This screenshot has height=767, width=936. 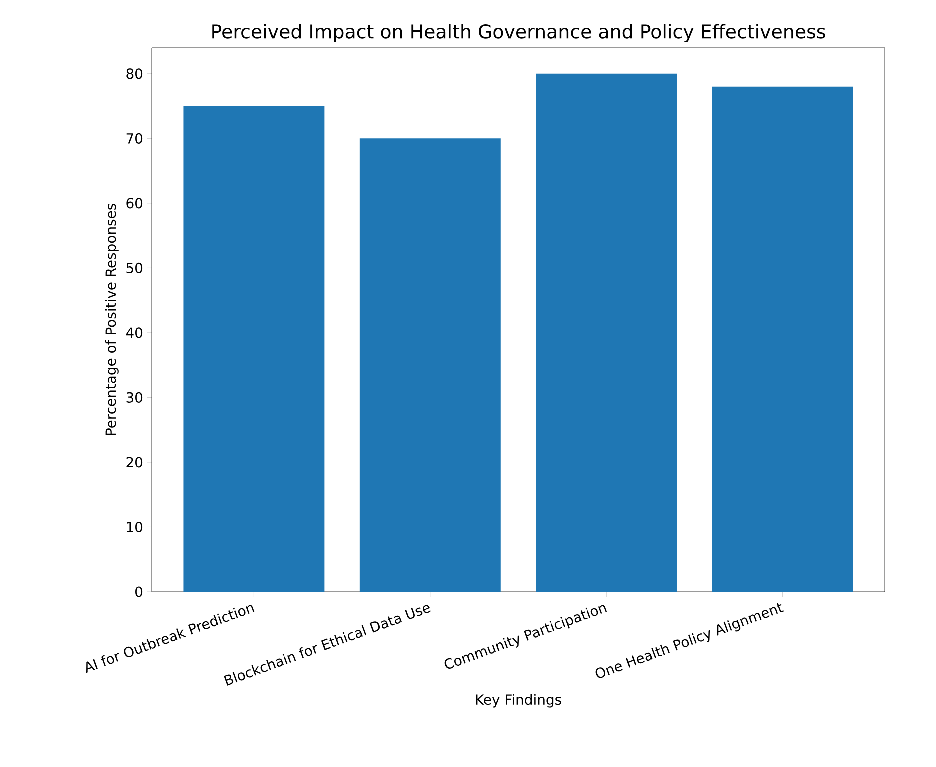 I want to click on chart-title: Perceived Impact on Health Governance and Policy Effectiveness, so click(x=519, y=33).